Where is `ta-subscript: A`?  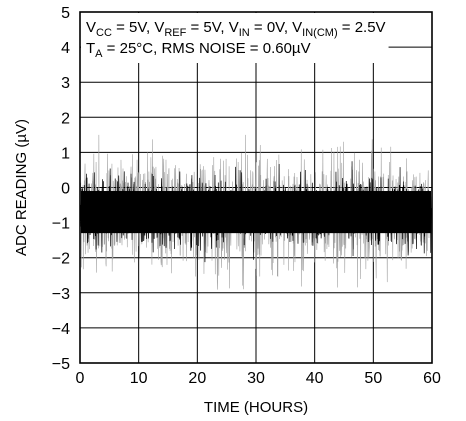
ta-subscript: A is located at coordinates (99, 54).